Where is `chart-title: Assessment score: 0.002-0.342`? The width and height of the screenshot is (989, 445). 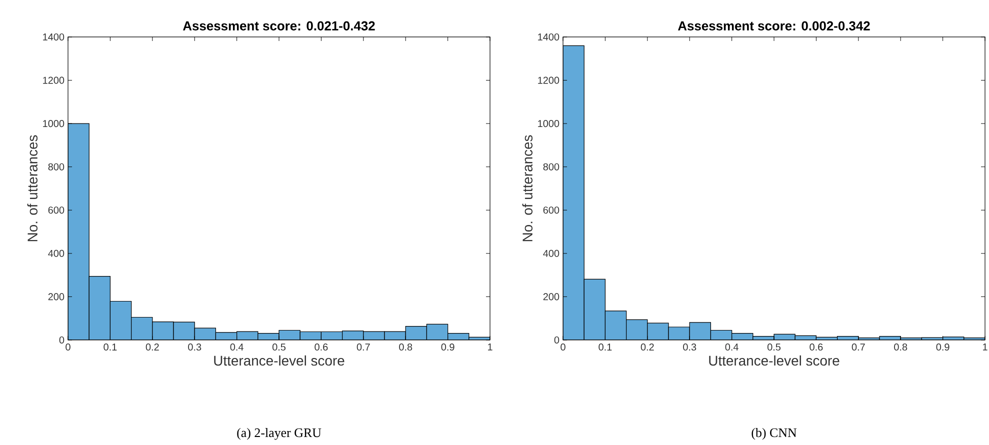 chart-title: Assessment score: 0.002-0.342 is located at coordinates (774, 25).